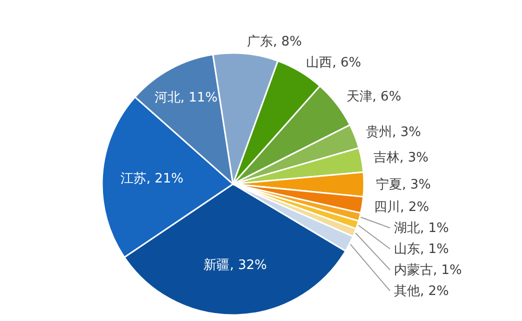 The width and height of the screenshot is (522, 321). I want to click on slice-label: 四川, 2%, so click(402, 207).